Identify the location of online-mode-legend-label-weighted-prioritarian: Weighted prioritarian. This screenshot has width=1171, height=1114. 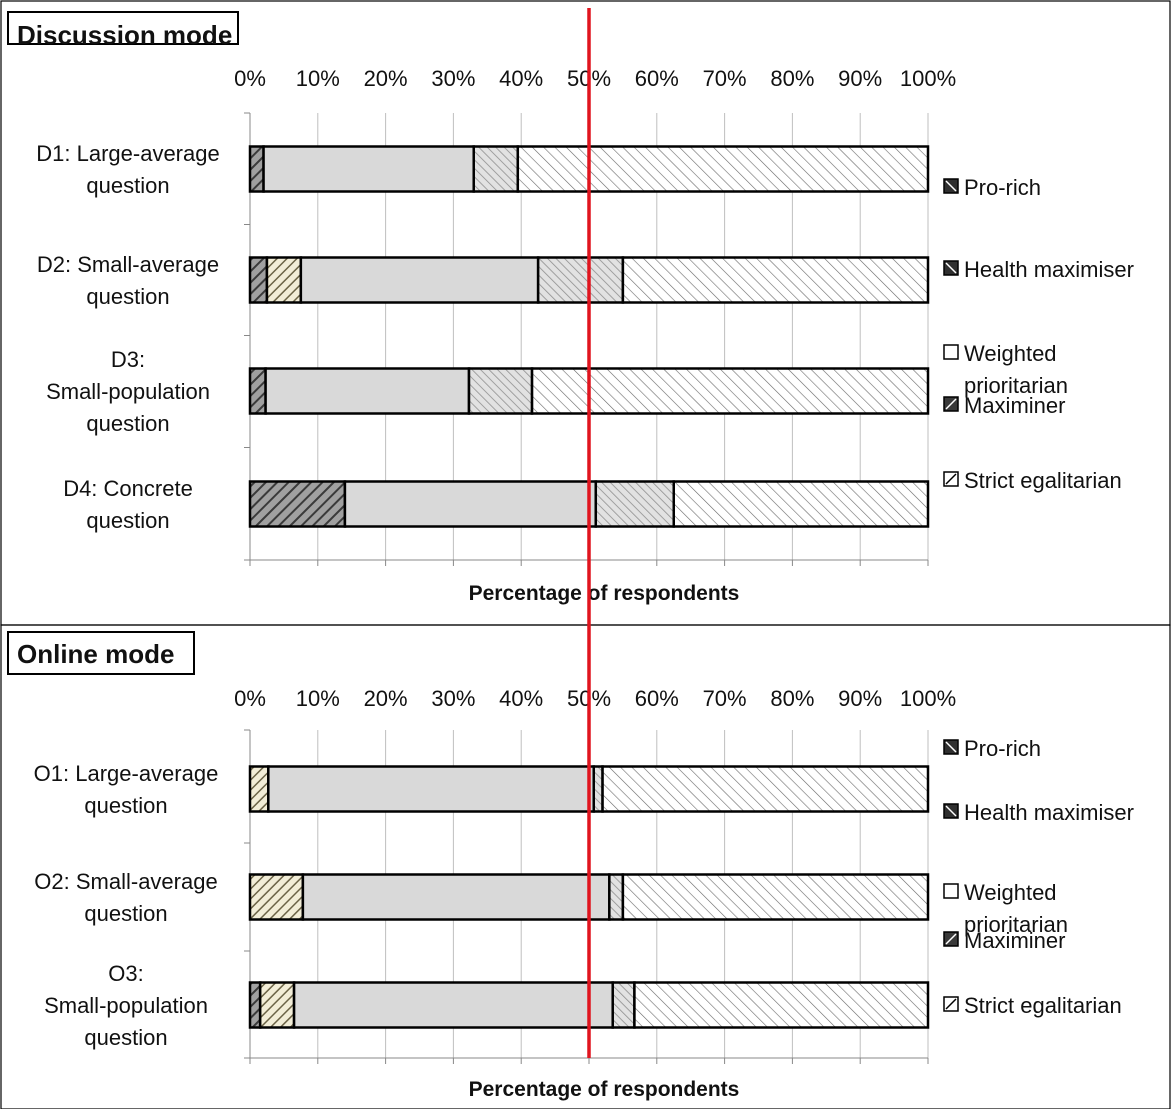
(1016, 908).